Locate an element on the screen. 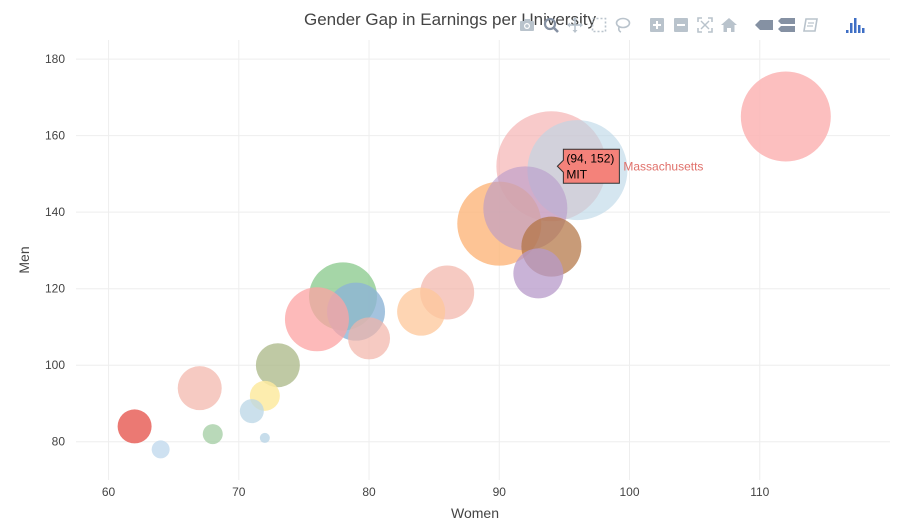  hover-point-name: MIT is located at coordinates (576, 174).